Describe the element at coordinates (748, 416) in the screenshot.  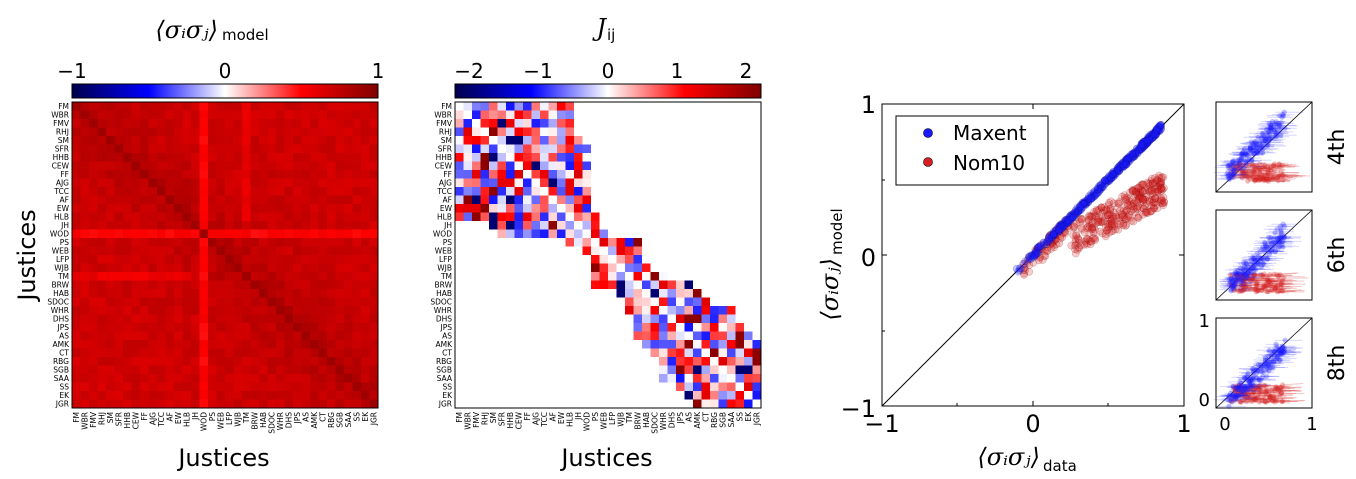
I see `justice-tick-label: EK` at that location.